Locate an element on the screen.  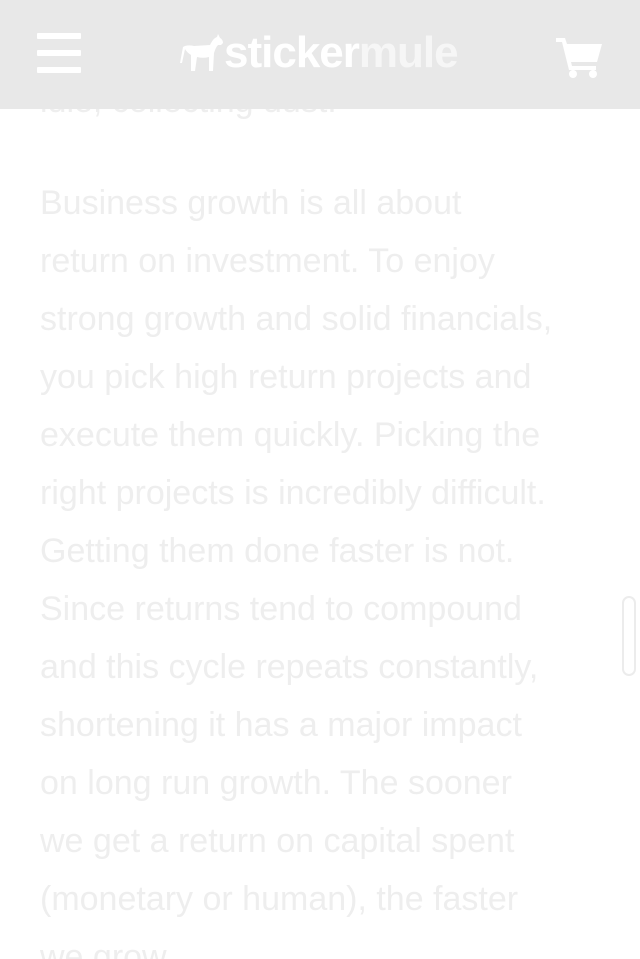
top-nav-header: sticker mule is located at coordinates (320, 54).